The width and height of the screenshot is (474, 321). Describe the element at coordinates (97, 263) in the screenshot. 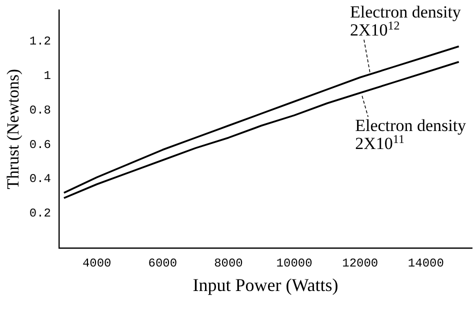

I see `x-tick-label: 4000` at that location.